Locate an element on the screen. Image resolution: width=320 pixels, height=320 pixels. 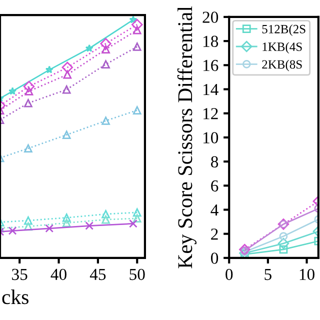
y-tick-label: 10 is located at coordinates (211, 138).